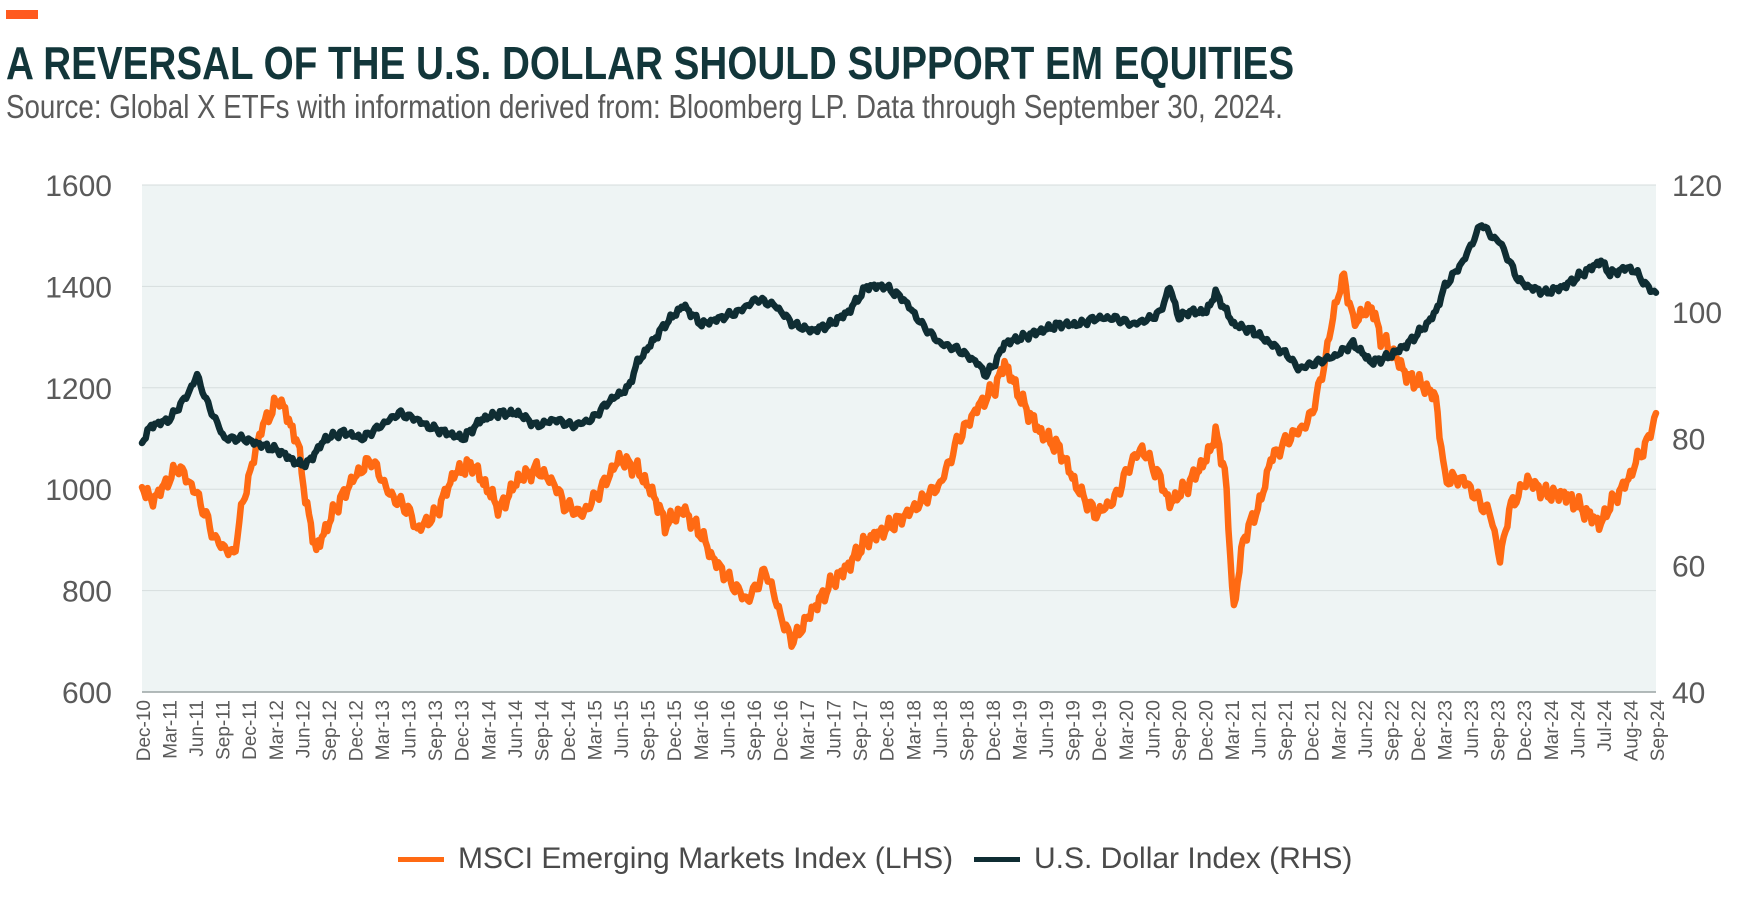 The image size is (1760, 907). I want to click on x-axis-tick: Mar-23, so click(1446, 730).